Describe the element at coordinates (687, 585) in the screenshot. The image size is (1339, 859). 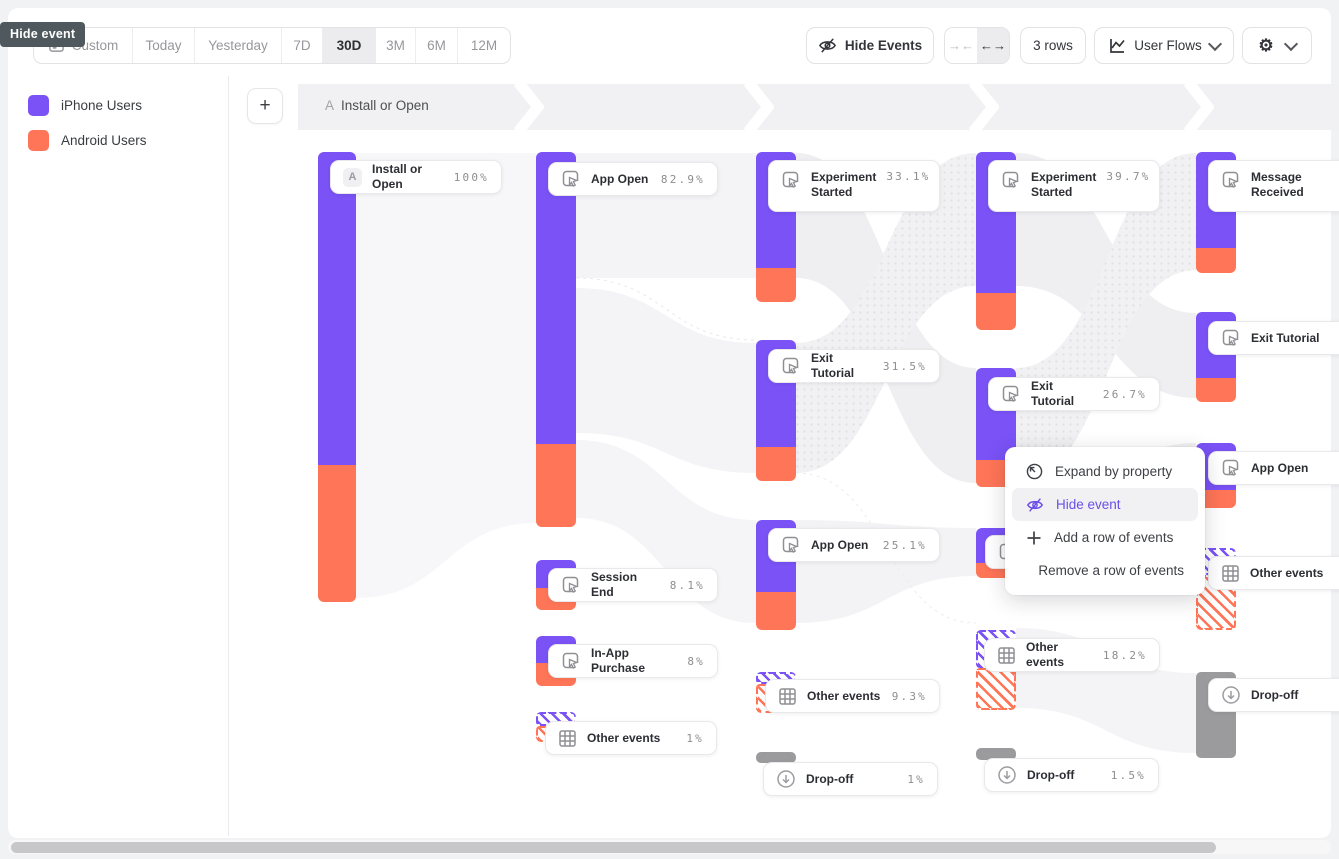
I see `event-percent: 8.1%` at that location.